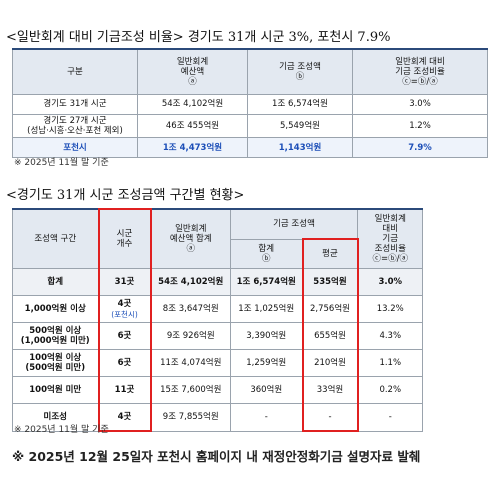 This screenshot has height=492, width=500. I want to click on table-cell: 3,390억원, so click(266, 336).